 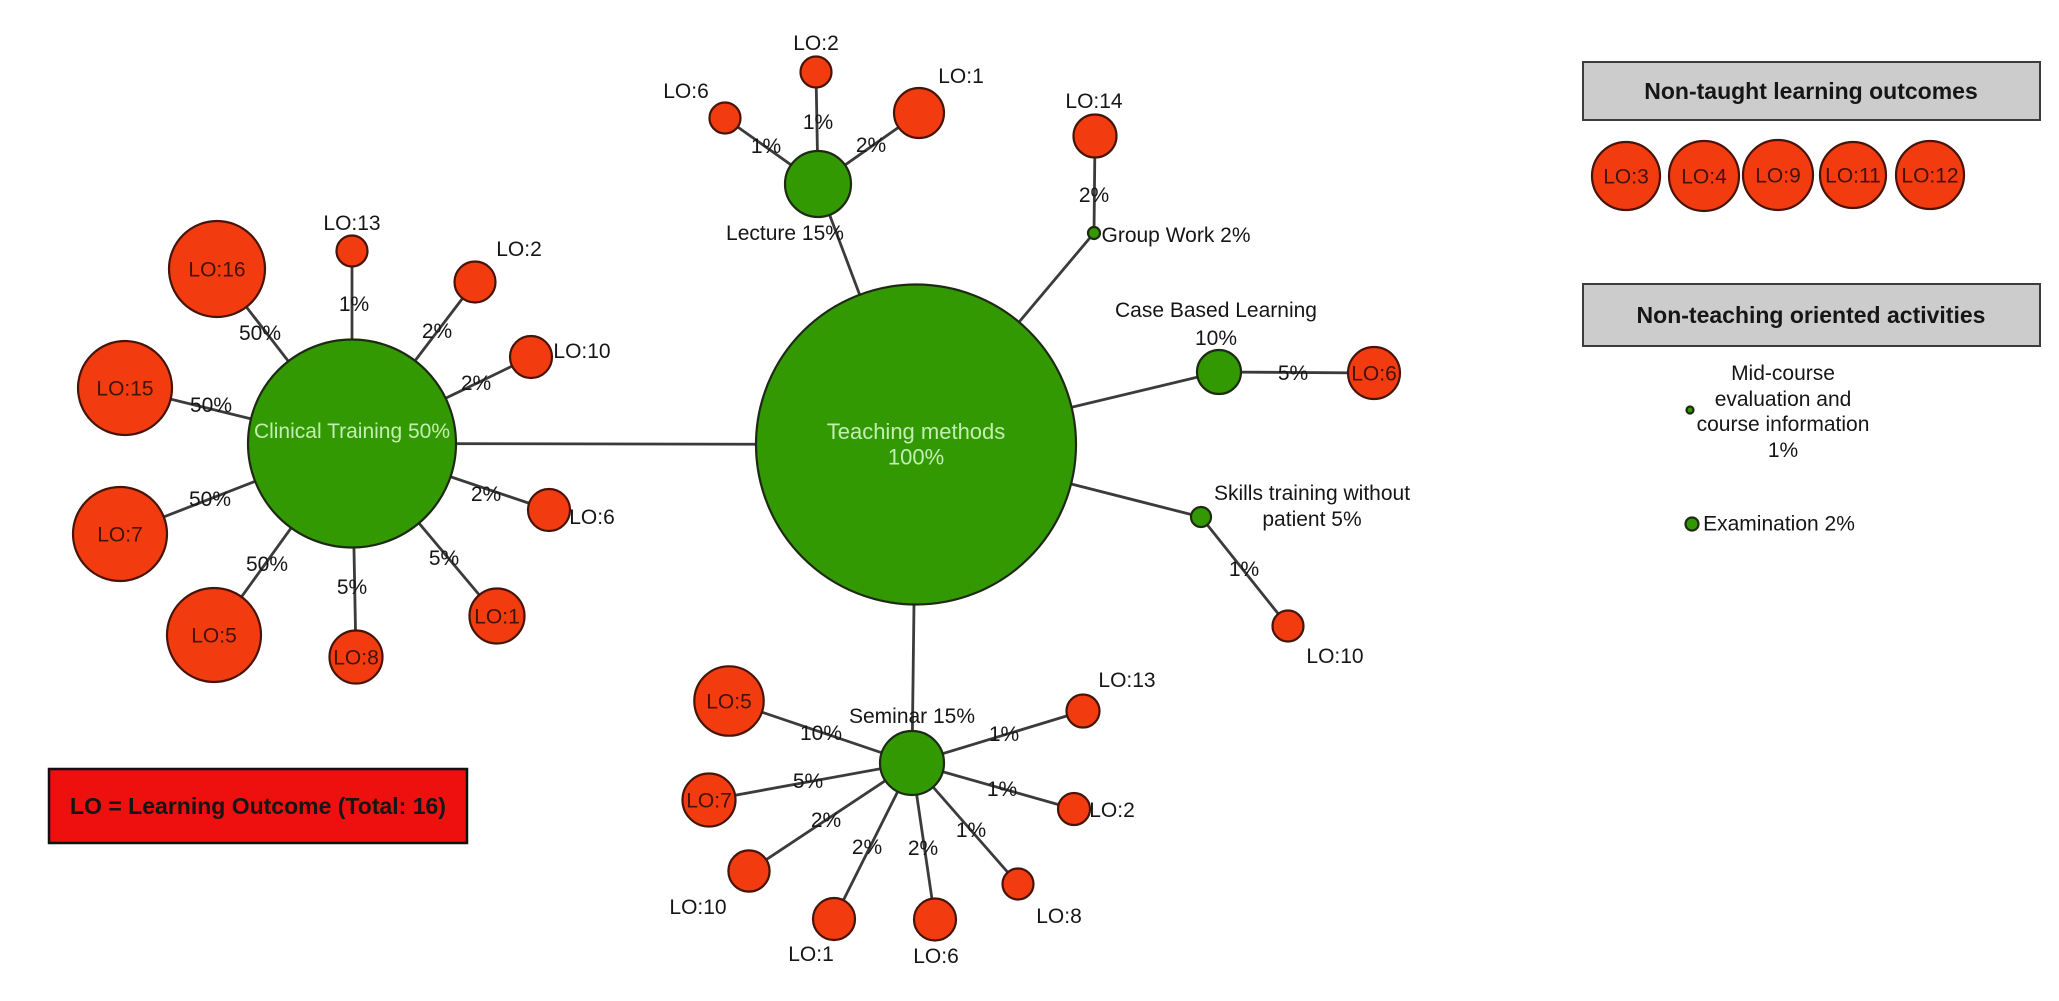 I want to click on svg-text: Mid-course, so click(x=1783, y=373).